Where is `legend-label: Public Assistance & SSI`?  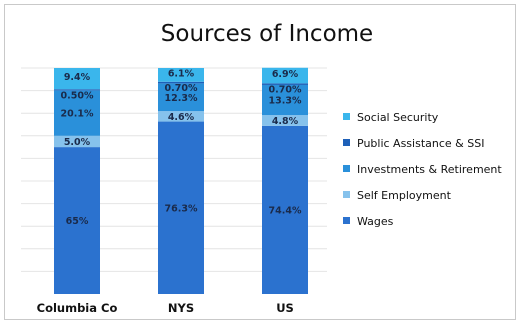
legend-label: Public Assistance & SSI is located at coordinates (420, 143).